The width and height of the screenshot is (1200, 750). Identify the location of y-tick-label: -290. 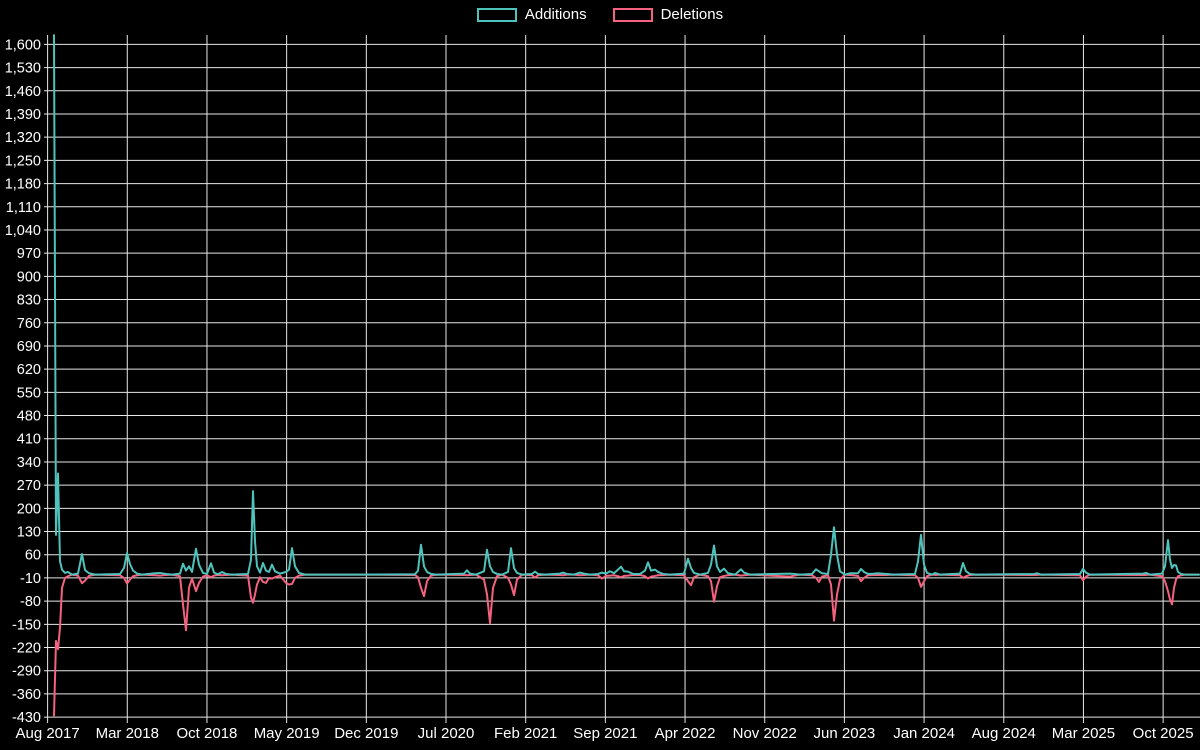
(26, 672).